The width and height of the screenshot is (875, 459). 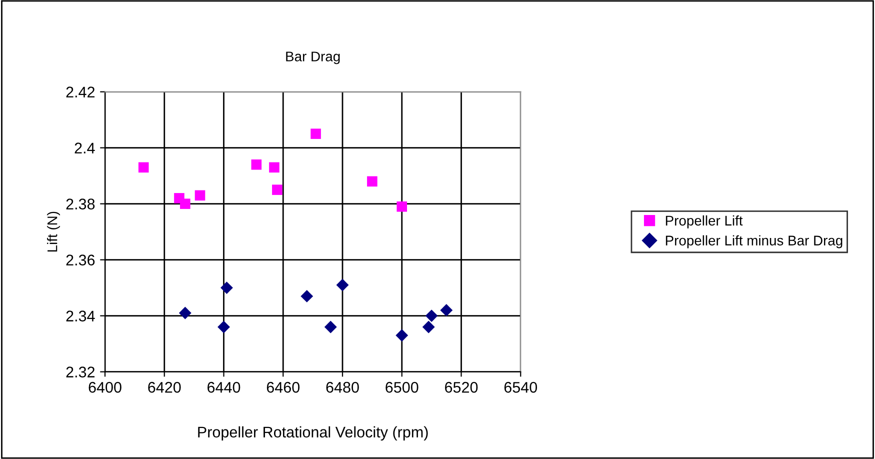 I want to click on x-tick-label: 6400, so click(x=105, y=387).